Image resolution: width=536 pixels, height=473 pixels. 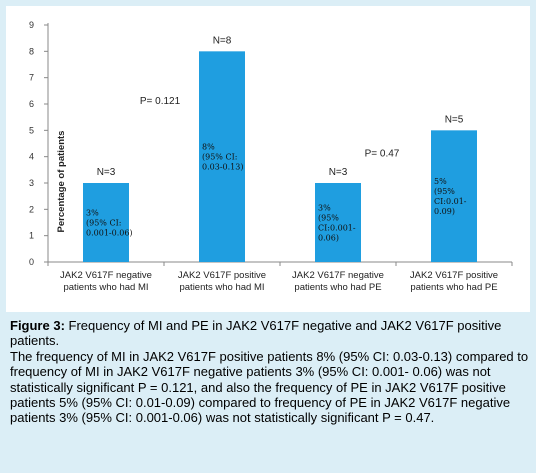 What do you see at coordinates (31, 157) in the screenshot?
I see `y-tick-label: 4` at bounding box center [31, 157].